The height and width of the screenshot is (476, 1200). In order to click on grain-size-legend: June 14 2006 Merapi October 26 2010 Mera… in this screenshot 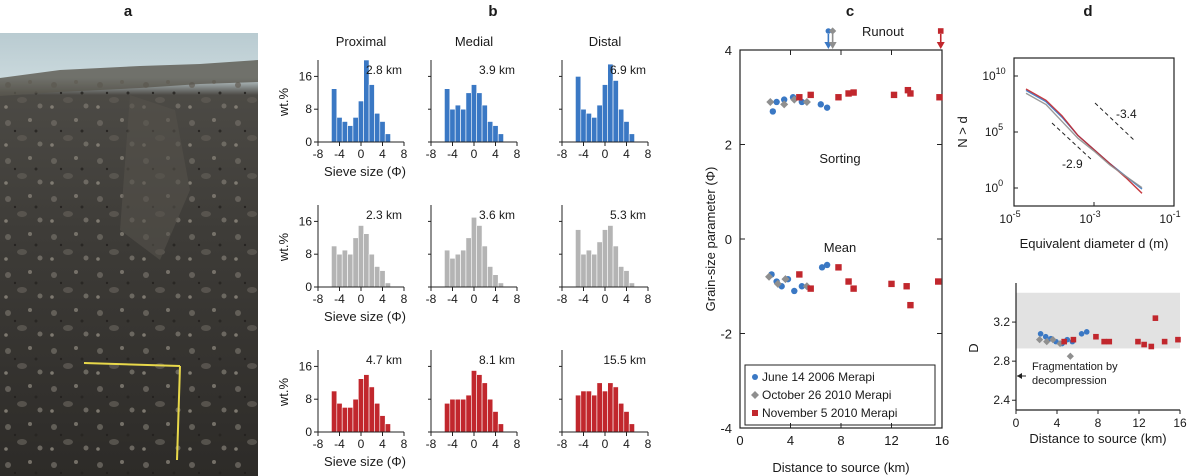, I will do `click(840, 395)`.